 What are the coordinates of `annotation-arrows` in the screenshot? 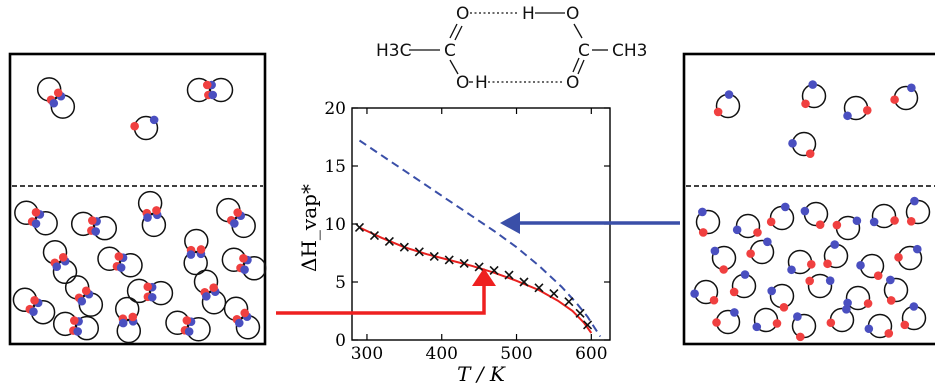 It's located at (478, 263).